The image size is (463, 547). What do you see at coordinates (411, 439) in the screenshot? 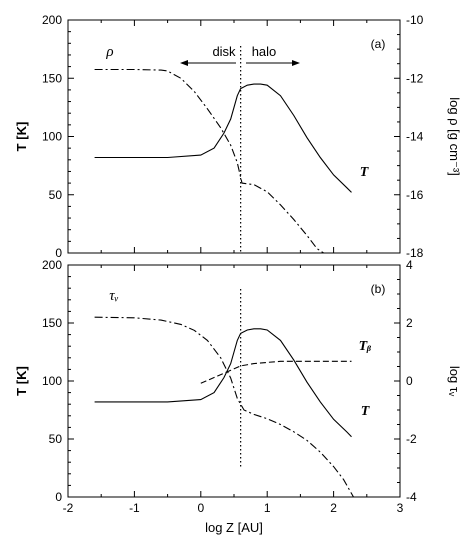
I see `y-tick-label-right: -2` at bounding box center [411, 439].